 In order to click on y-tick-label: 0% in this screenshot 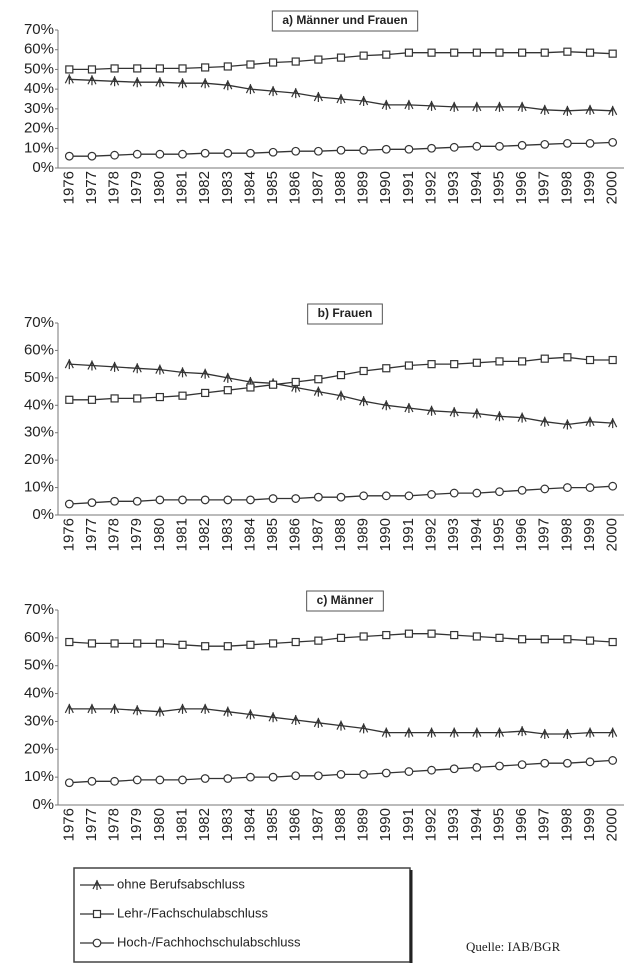, I will do `click(43, 804)`.